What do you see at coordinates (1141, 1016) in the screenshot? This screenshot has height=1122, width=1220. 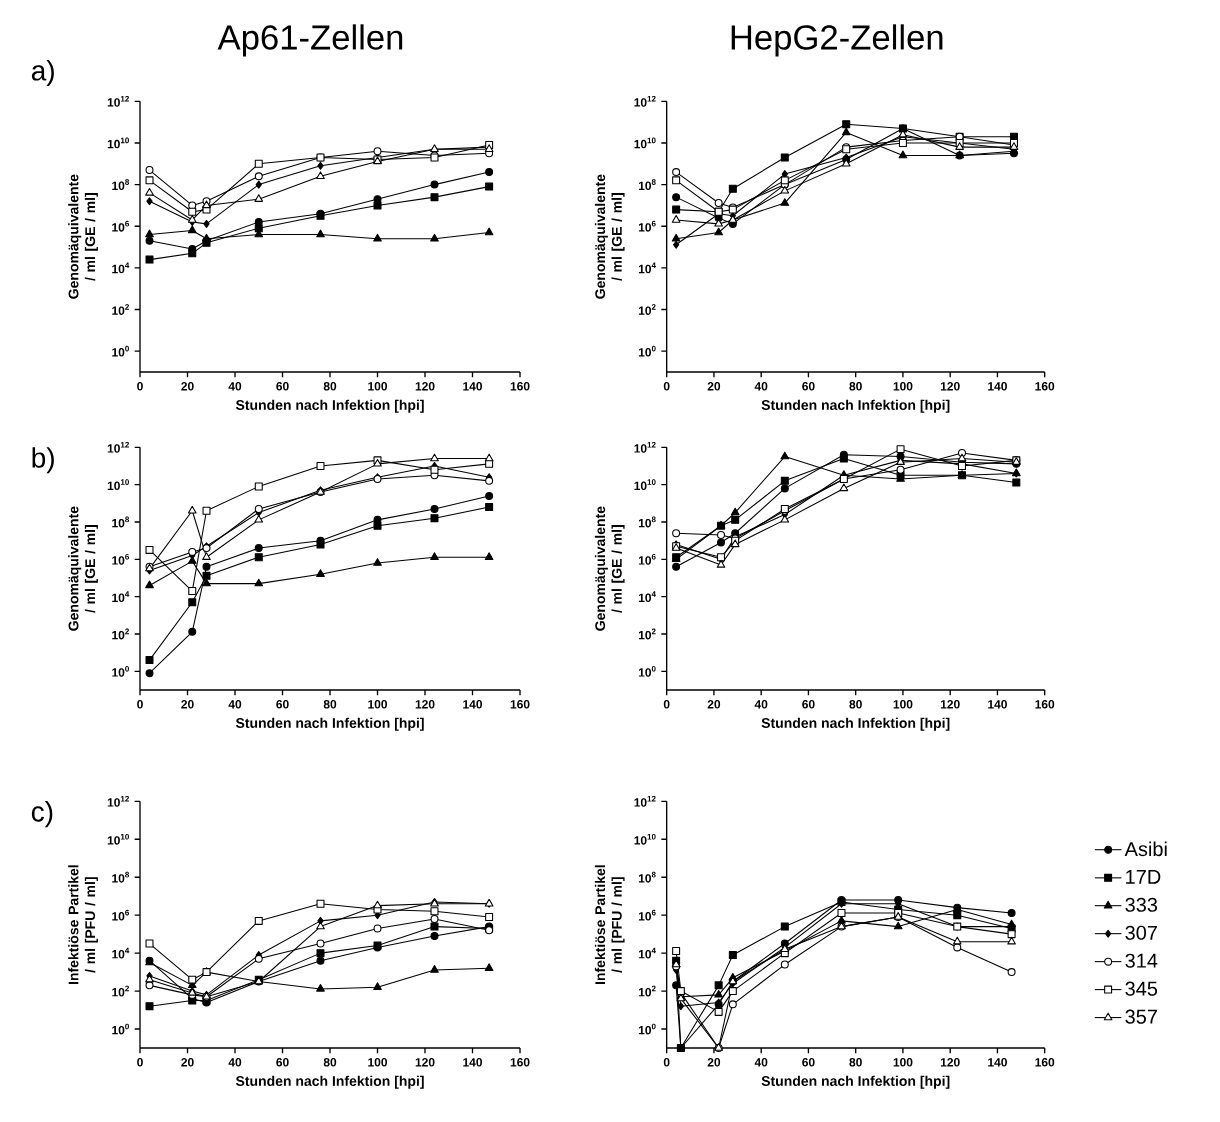 I see `legend-label: 357` at bounding box center [1141, 1016].